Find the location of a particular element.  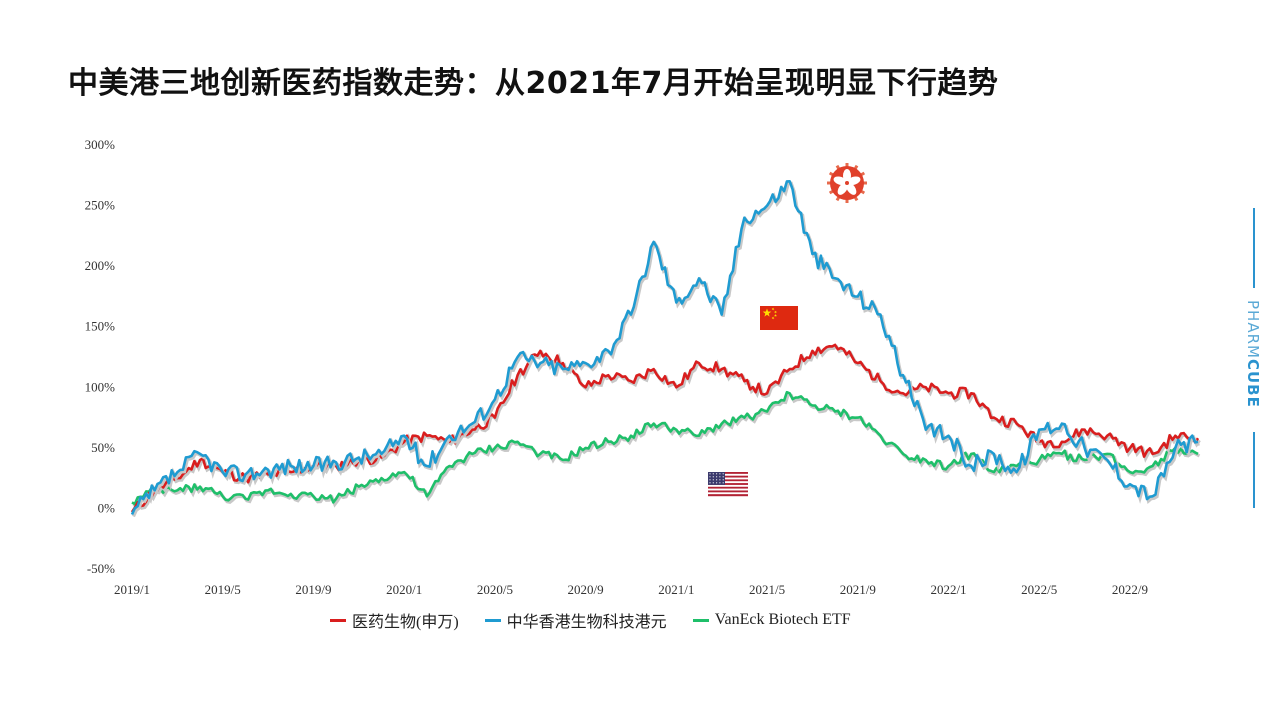

legend-item-vaneck: VanEck Biotech ETF is located at coordinates (771, 620).